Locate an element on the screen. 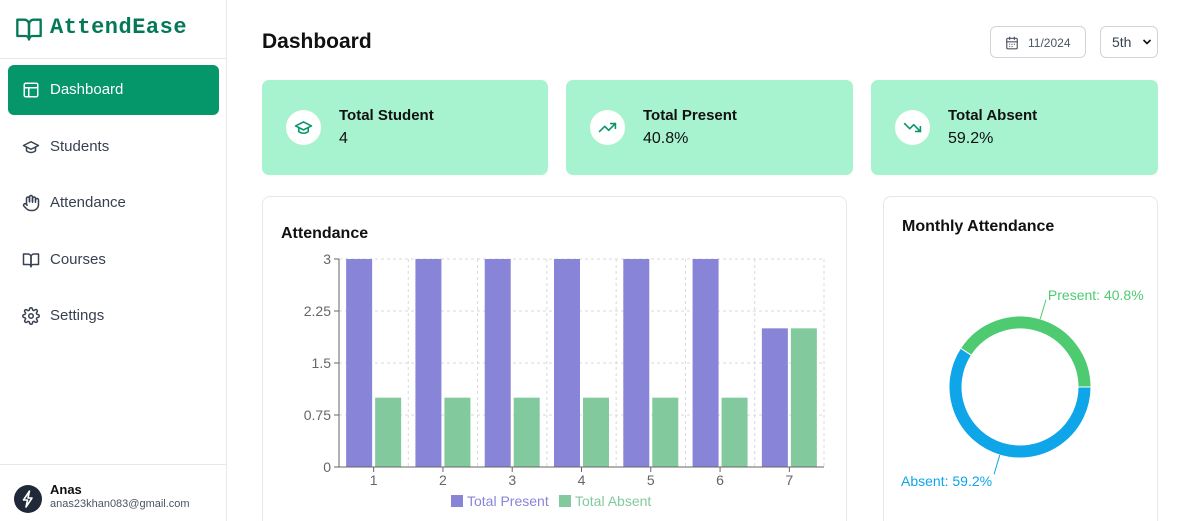  user-profile: Anas anas23khan083@gmail.com is located at coordinates (113, 492).